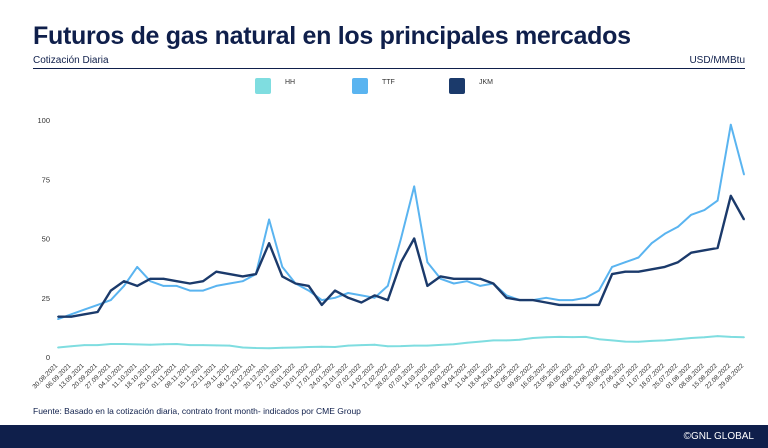 The width and height of the screenshot is (768, 448). Describe the element at coordinates (718, 436) in the screenshot. I see `footer-brand: ©GNL GLOBAL` at that location.